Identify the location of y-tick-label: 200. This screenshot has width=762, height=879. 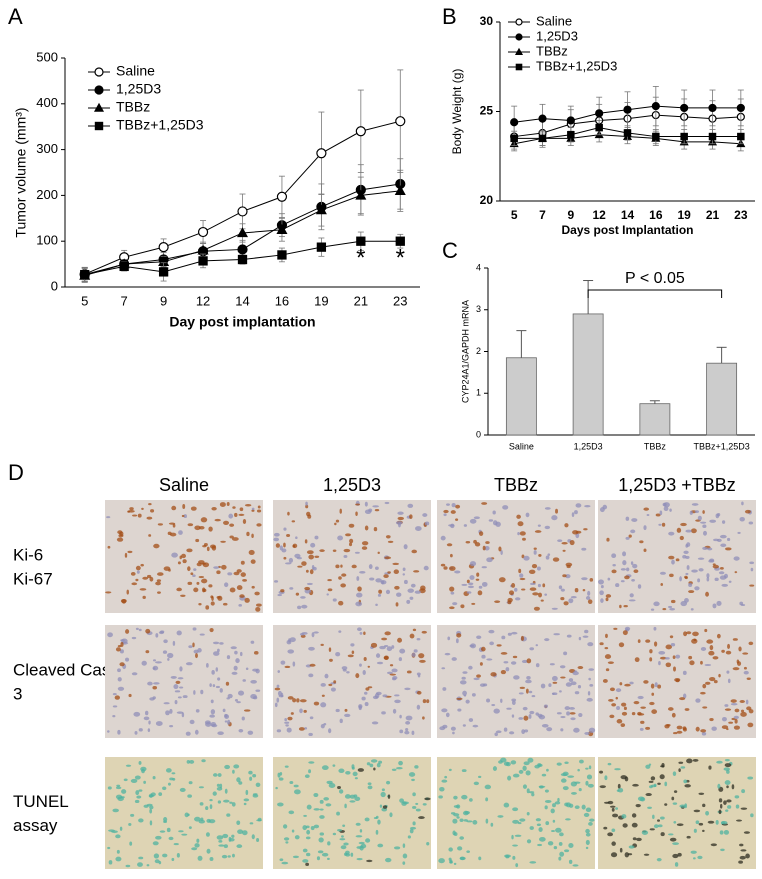
(47, 194).